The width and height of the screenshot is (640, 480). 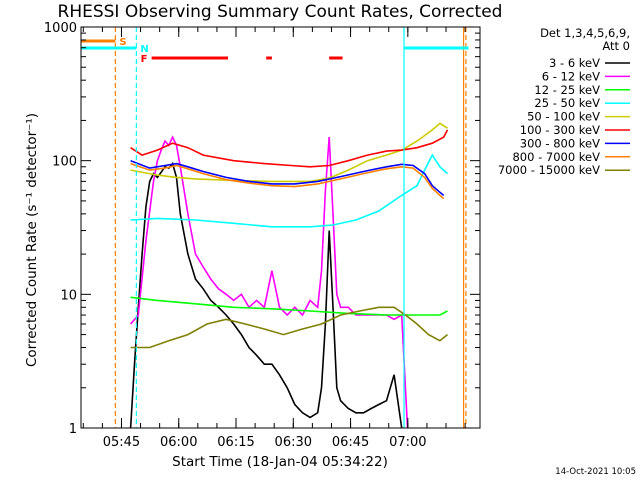 What do you see at coordinates (73, 429) in the screenshot?
I see `y-tick-label-1: 1` at bounding box center [73, 429].